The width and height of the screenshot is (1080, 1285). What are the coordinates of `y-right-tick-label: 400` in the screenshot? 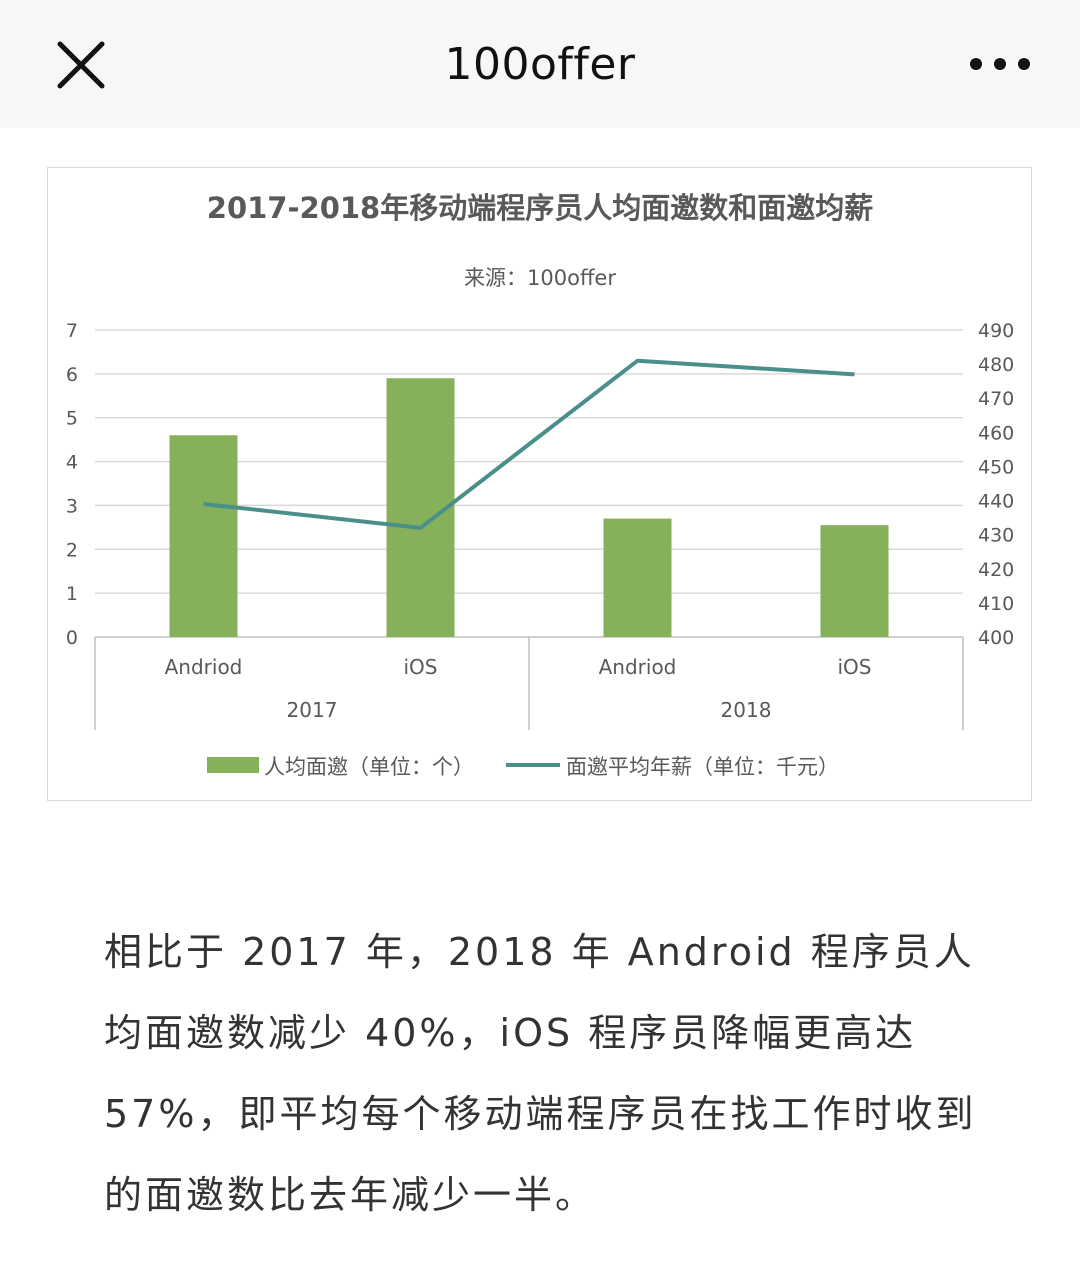 It's located at (996, 638).